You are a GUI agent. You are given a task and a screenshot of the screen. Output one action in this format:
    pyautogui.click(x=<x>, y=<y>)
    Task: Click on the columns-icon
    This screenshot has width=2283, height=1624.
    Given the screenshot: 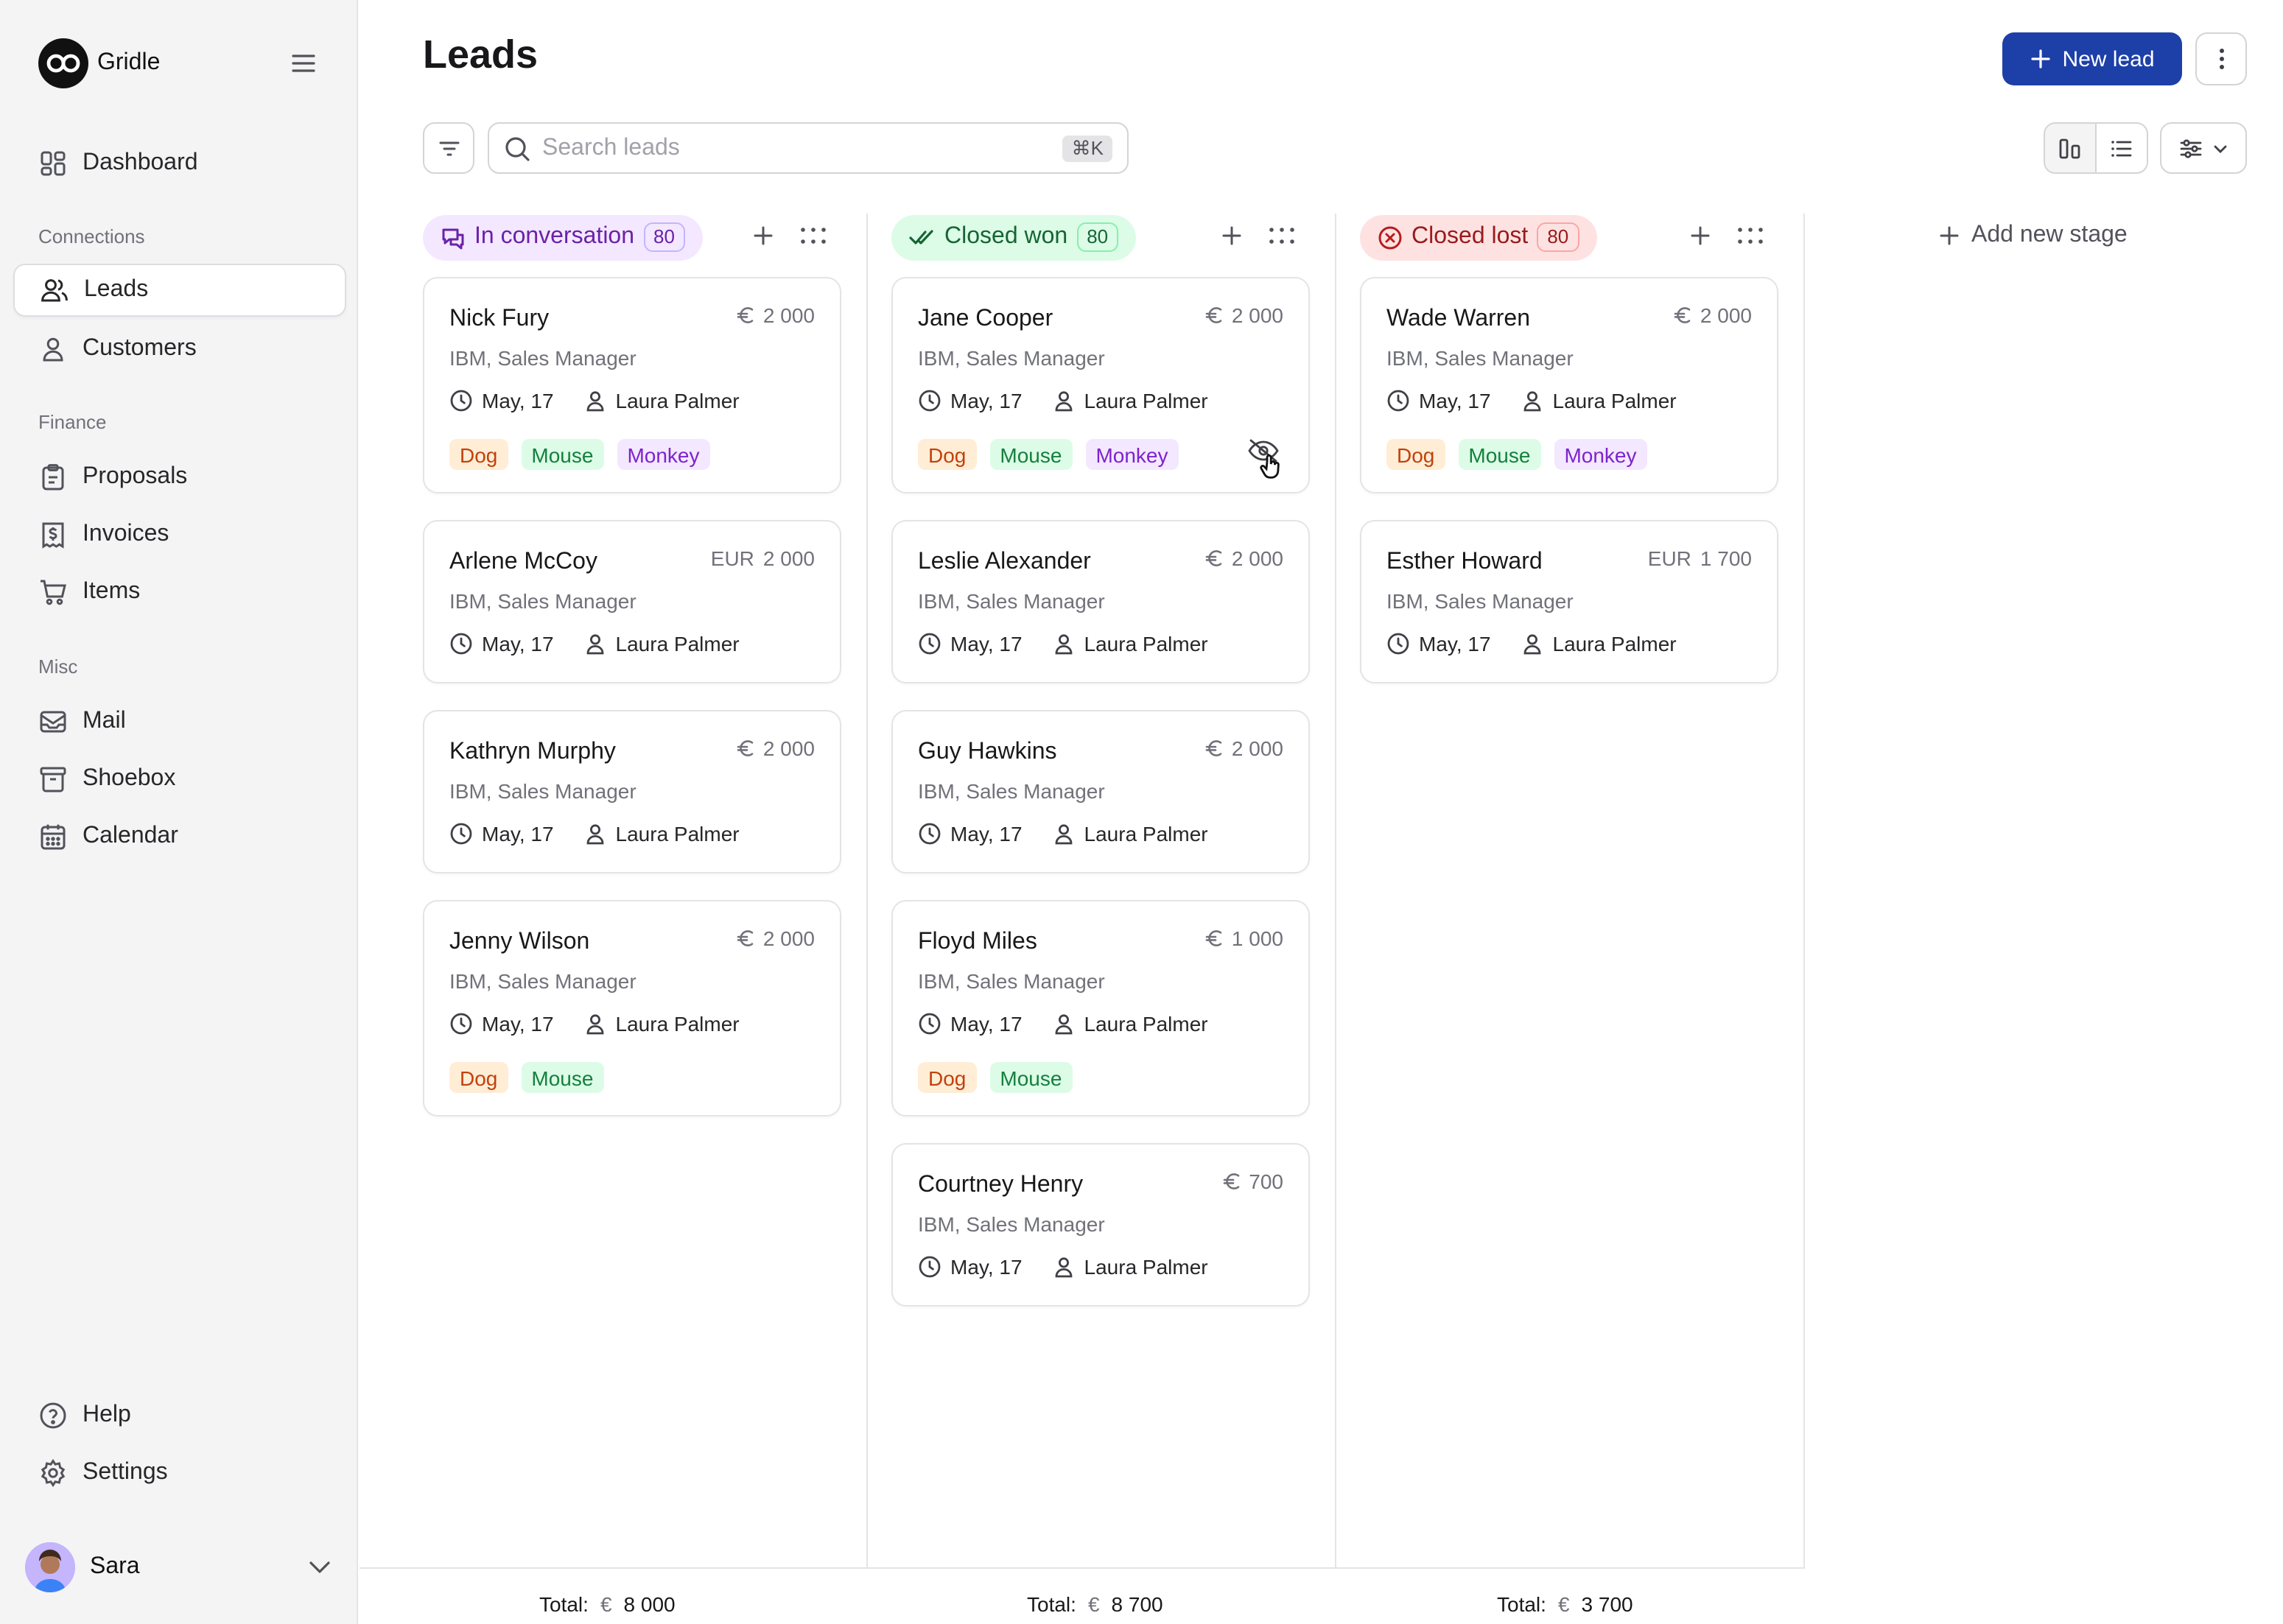 What is the action you would take?
    pyautogui.click(x=2070, y=148)
    